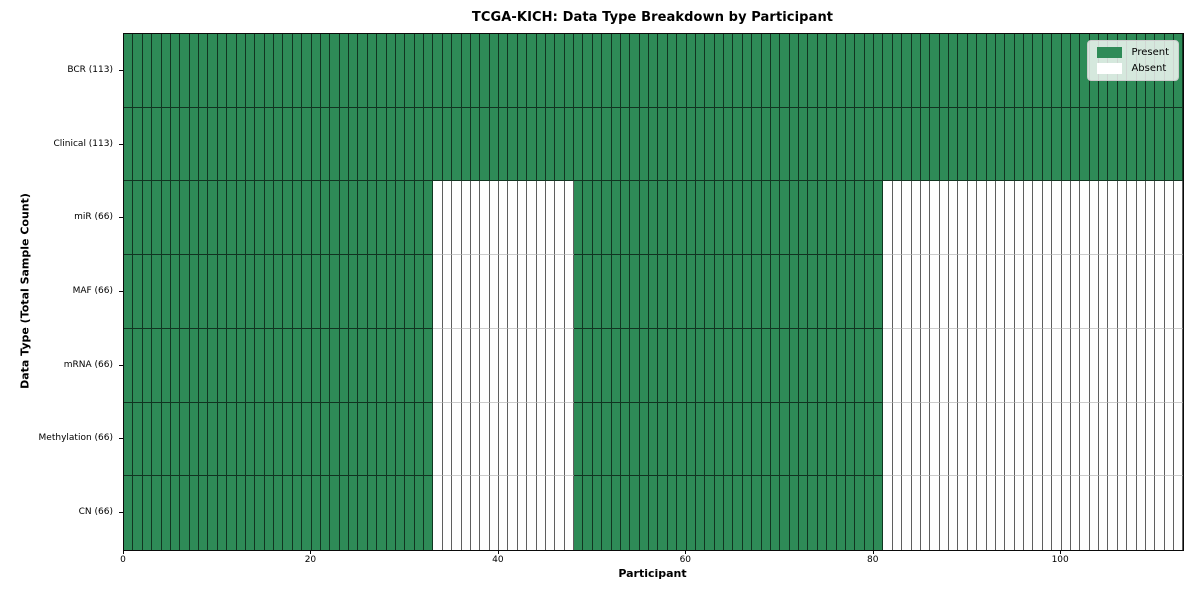 The height and width of the screenshot is (600, 1200). I want to click on legend-item-absent: Absent, so click(1133, 68).